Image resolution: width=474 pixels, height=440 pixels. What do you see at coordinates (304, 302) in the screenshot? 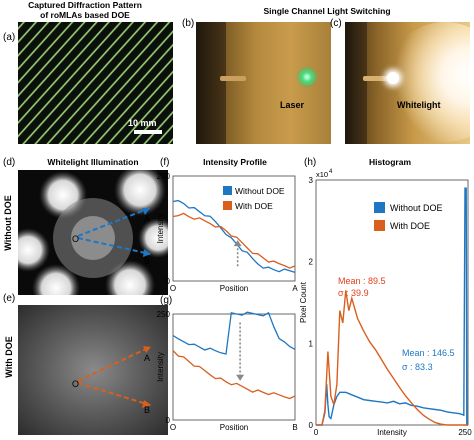
I see `y-axis-label: Pixel Count` at bounding box center [304, 302].